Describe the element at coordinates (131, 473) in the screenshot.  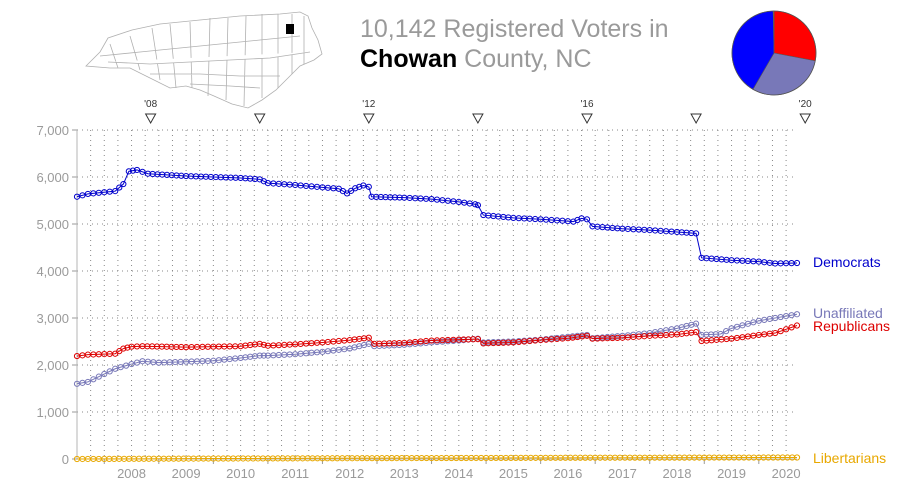
I see `x-tick-label: 2008` at that location.